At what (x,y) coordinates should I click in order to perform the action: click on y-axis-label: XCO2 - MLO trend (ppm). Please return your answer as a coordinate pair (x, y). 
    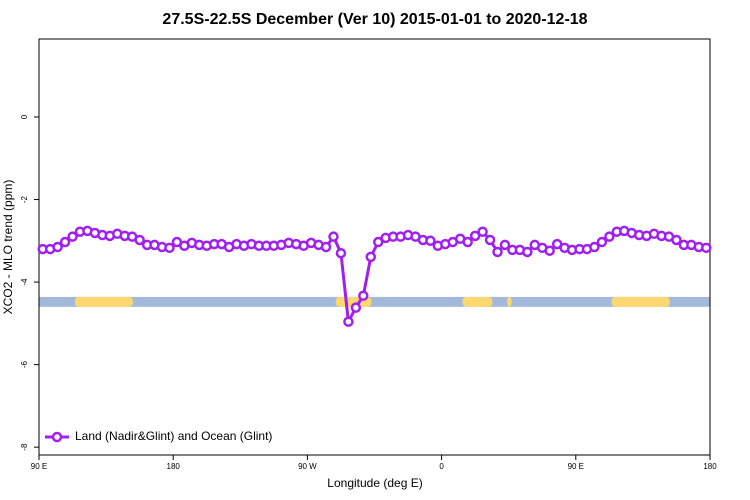
    Looking at the image, I should click on (8, 247).